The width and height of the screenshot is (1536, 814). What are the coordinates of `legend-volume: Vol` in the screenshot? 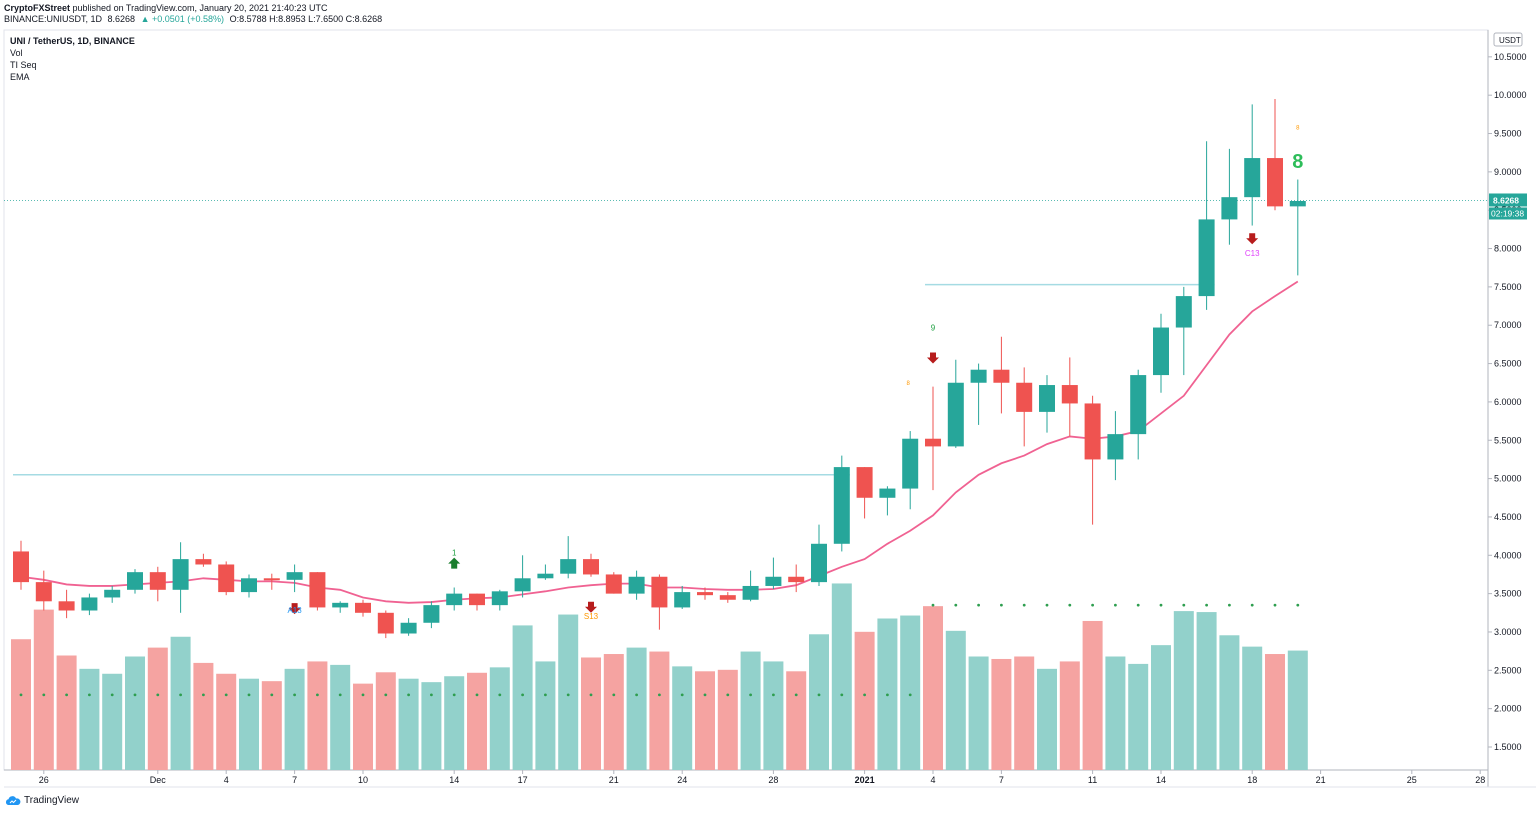 It's located at (16, 53).